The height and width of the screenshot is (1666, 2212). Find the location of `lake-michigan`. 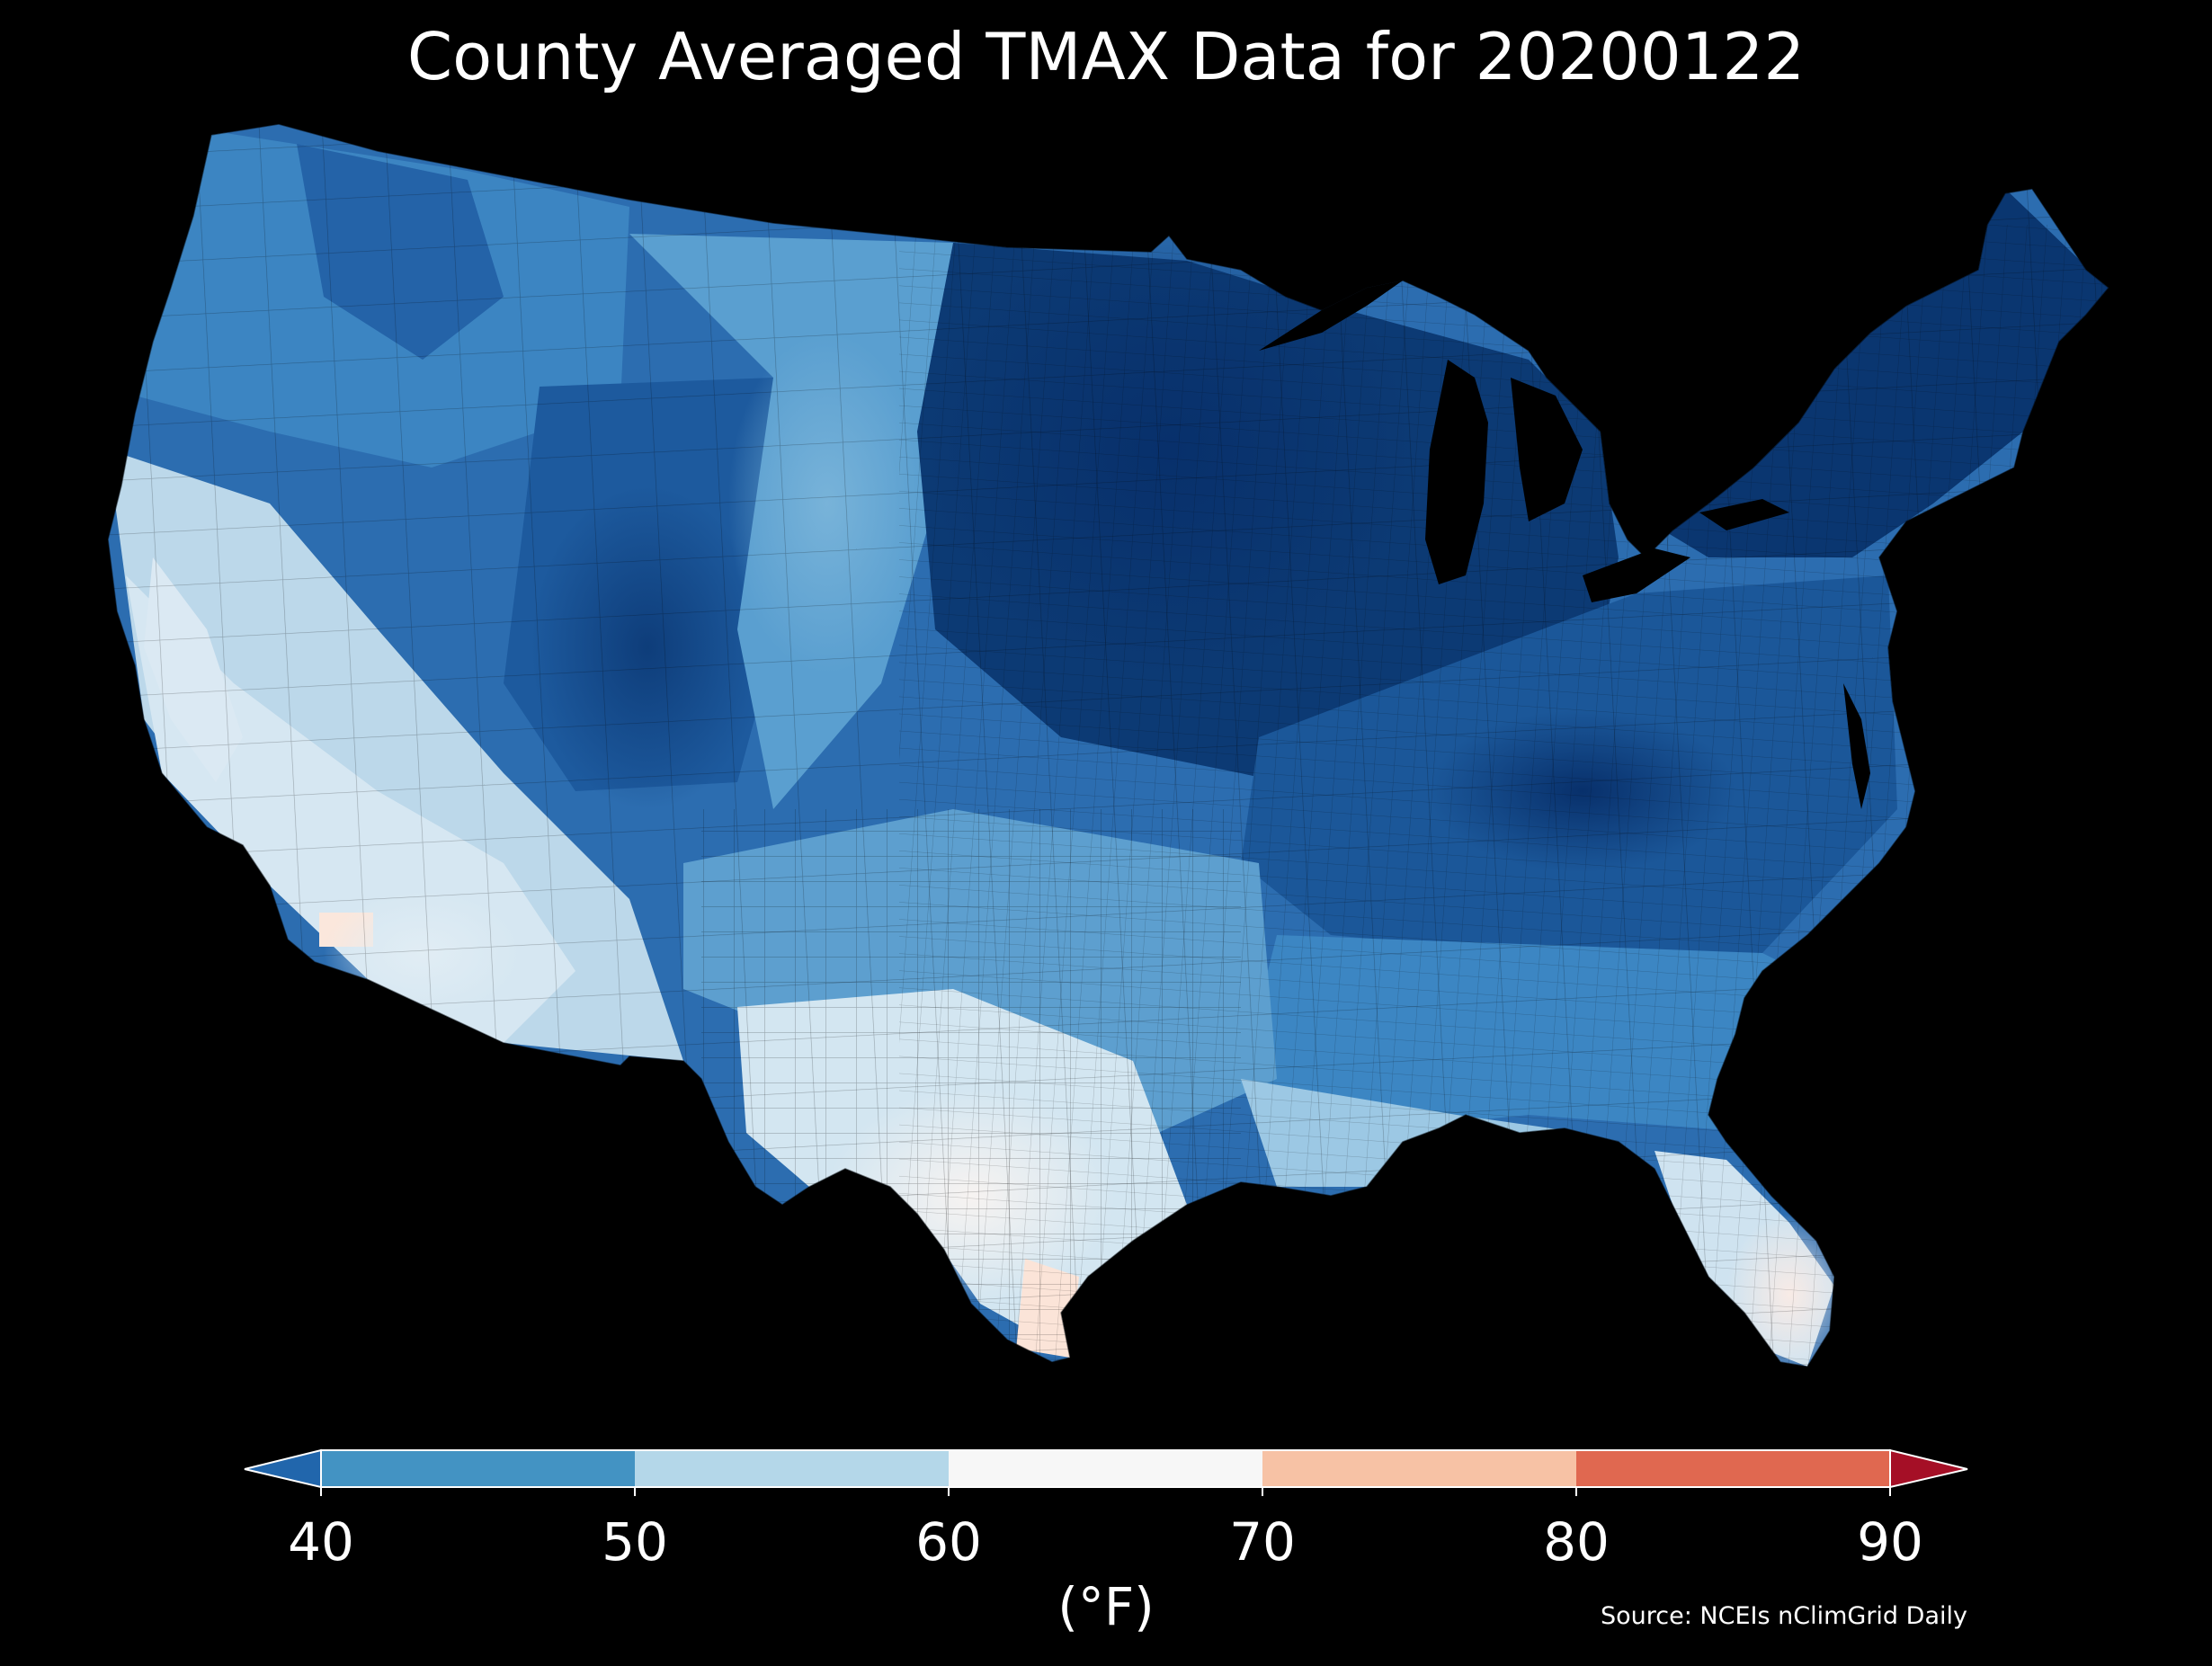

lake-michigan is located at coordinates (1456, 472).